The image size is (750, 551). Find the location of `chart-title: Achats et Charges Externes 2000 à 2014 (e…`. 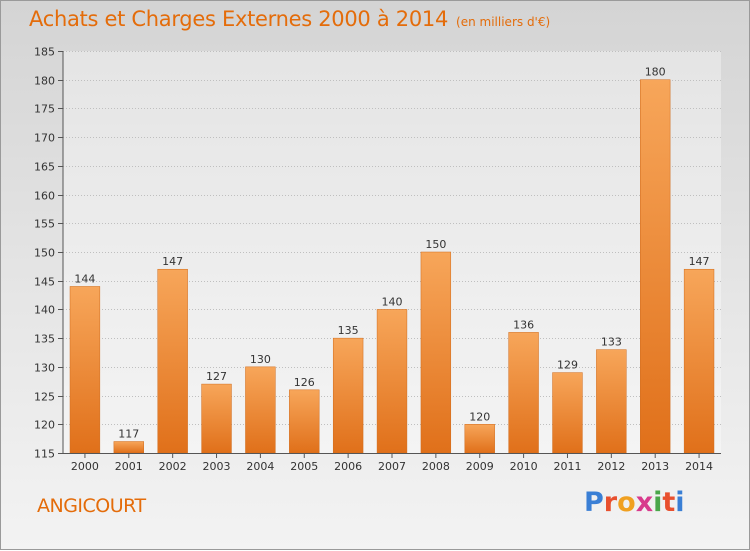

chart-title: Achats et Charges Externes 2000 à 2014 (e… is located at coordinates (289, 19).